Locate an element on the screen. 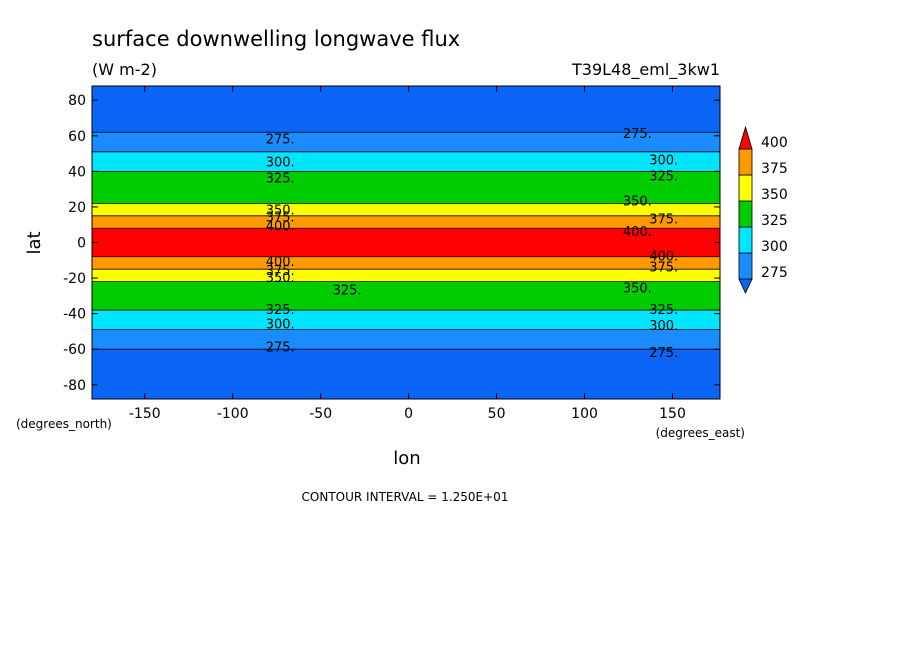  x-tick-label-2: -50 is located at coordinates (320, 414).